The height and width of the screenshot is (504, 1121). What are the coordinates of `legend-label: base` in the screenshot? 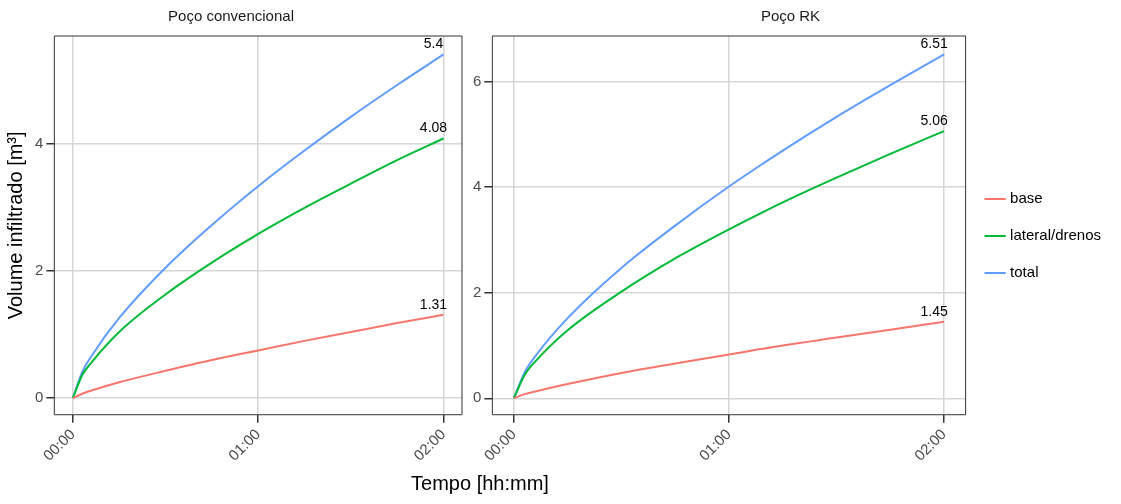 It's located at (1026, 198).